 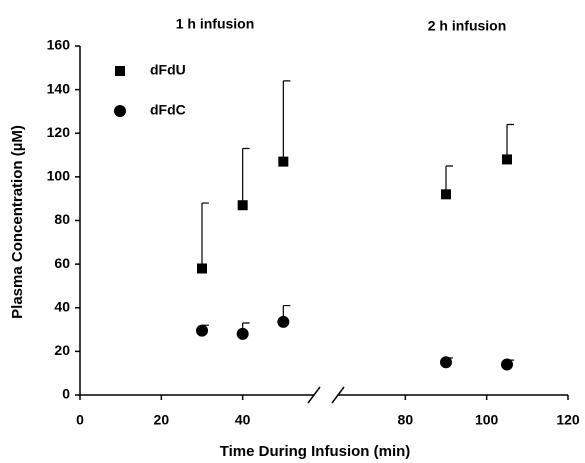 I want to click on y-tick-label: 40, so click(x=62, y=306).